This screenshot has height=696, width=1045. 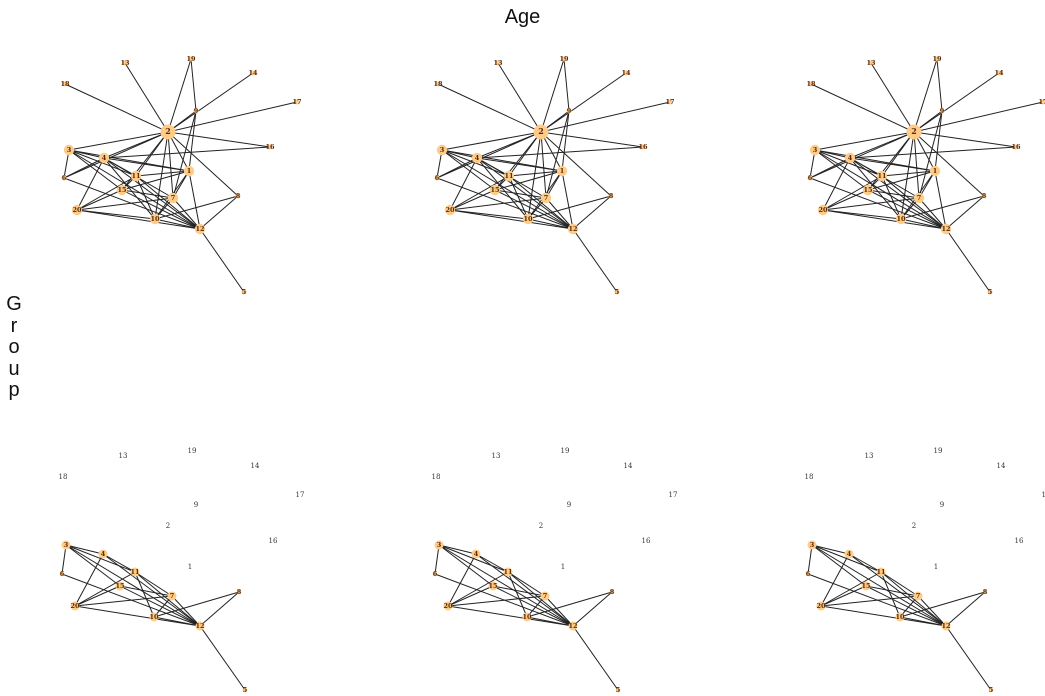 What do you see at coordinates (66, 545) in the screenshot?
I see `node-label: 3` at bounding box center [66, 545].